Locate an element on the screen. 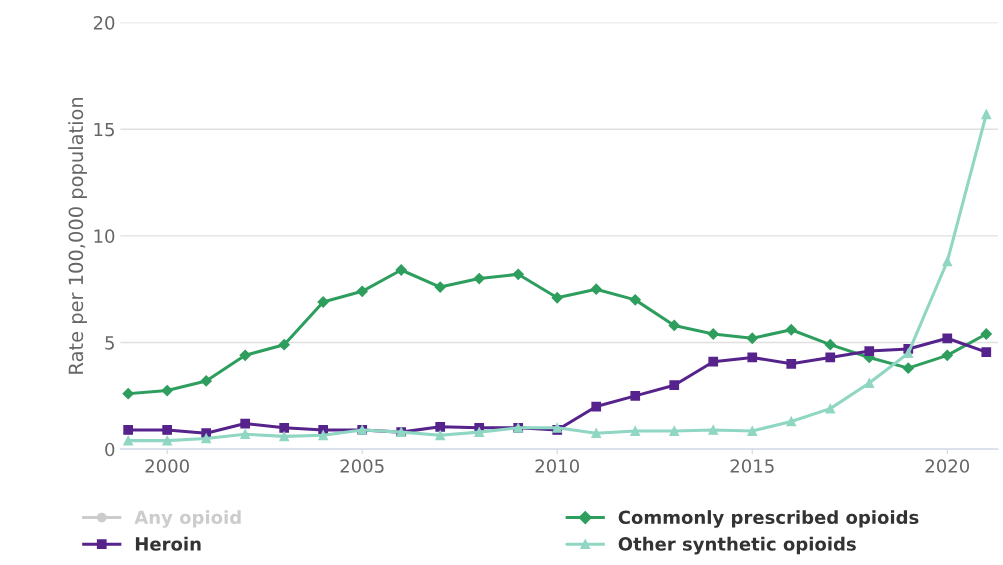  x-tick-label: 2010 is located at coordinates (557, 466).